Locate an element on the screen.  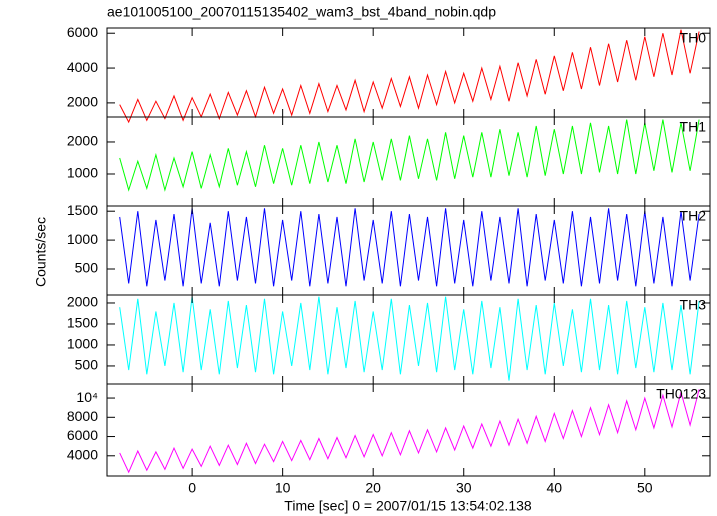
x-tick-label: 40 is located at coordinates (554, 488).